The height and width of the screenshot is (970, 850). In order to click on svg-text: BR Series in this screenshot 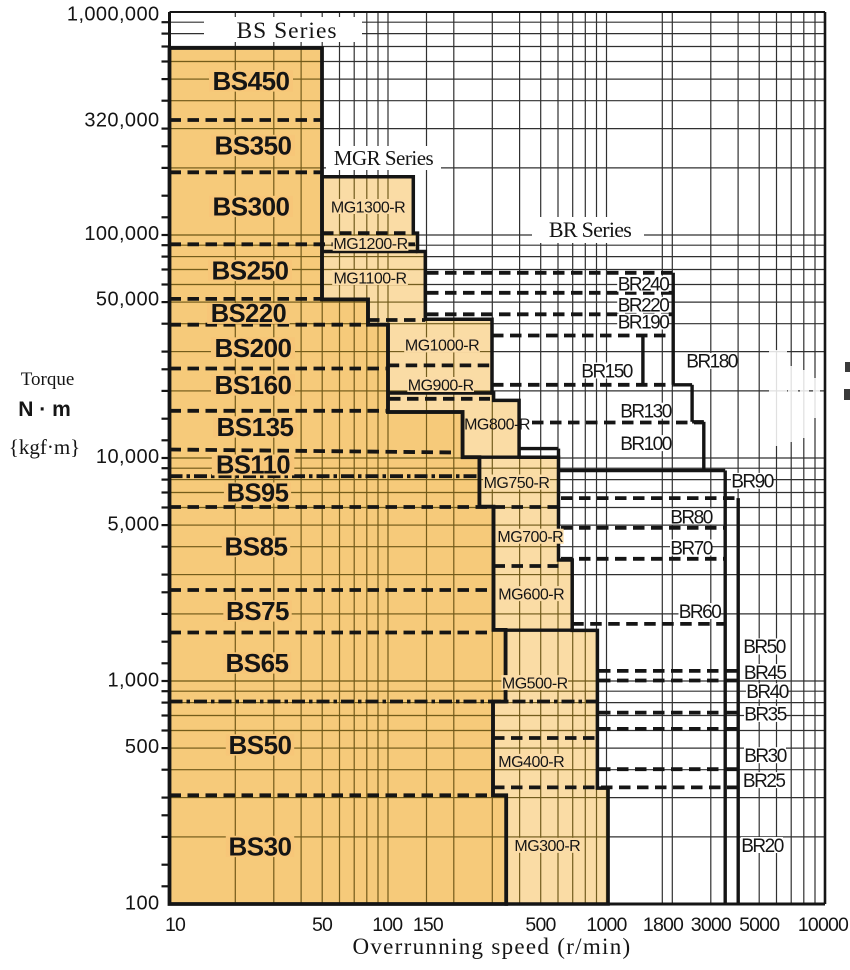, I will do `click(590, 229)`.